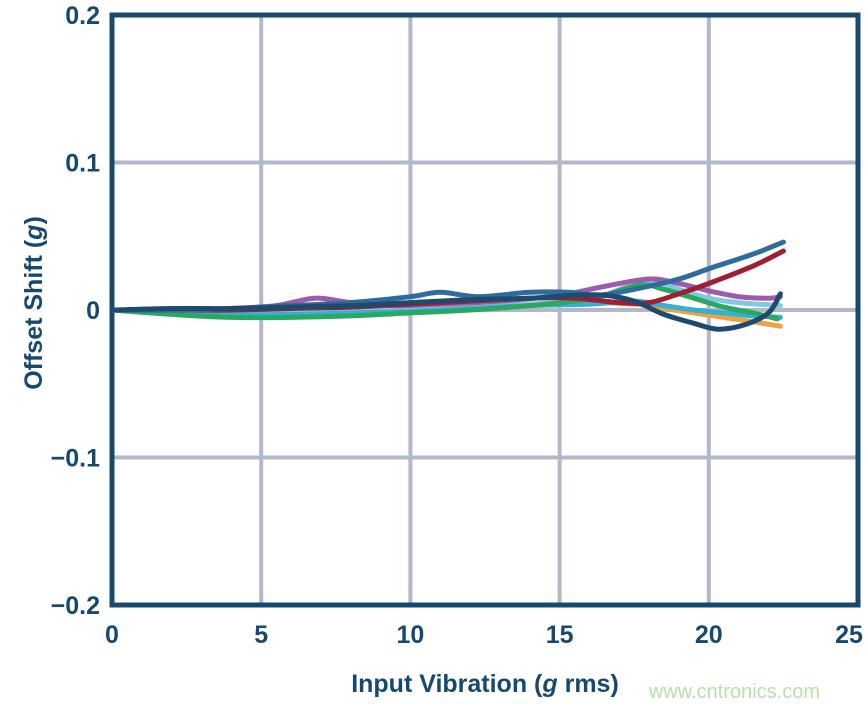  Describe the element at coordinates (75, 606) in the screenshot. I see `y-tick-label-−0.2: −0.2` at that location.